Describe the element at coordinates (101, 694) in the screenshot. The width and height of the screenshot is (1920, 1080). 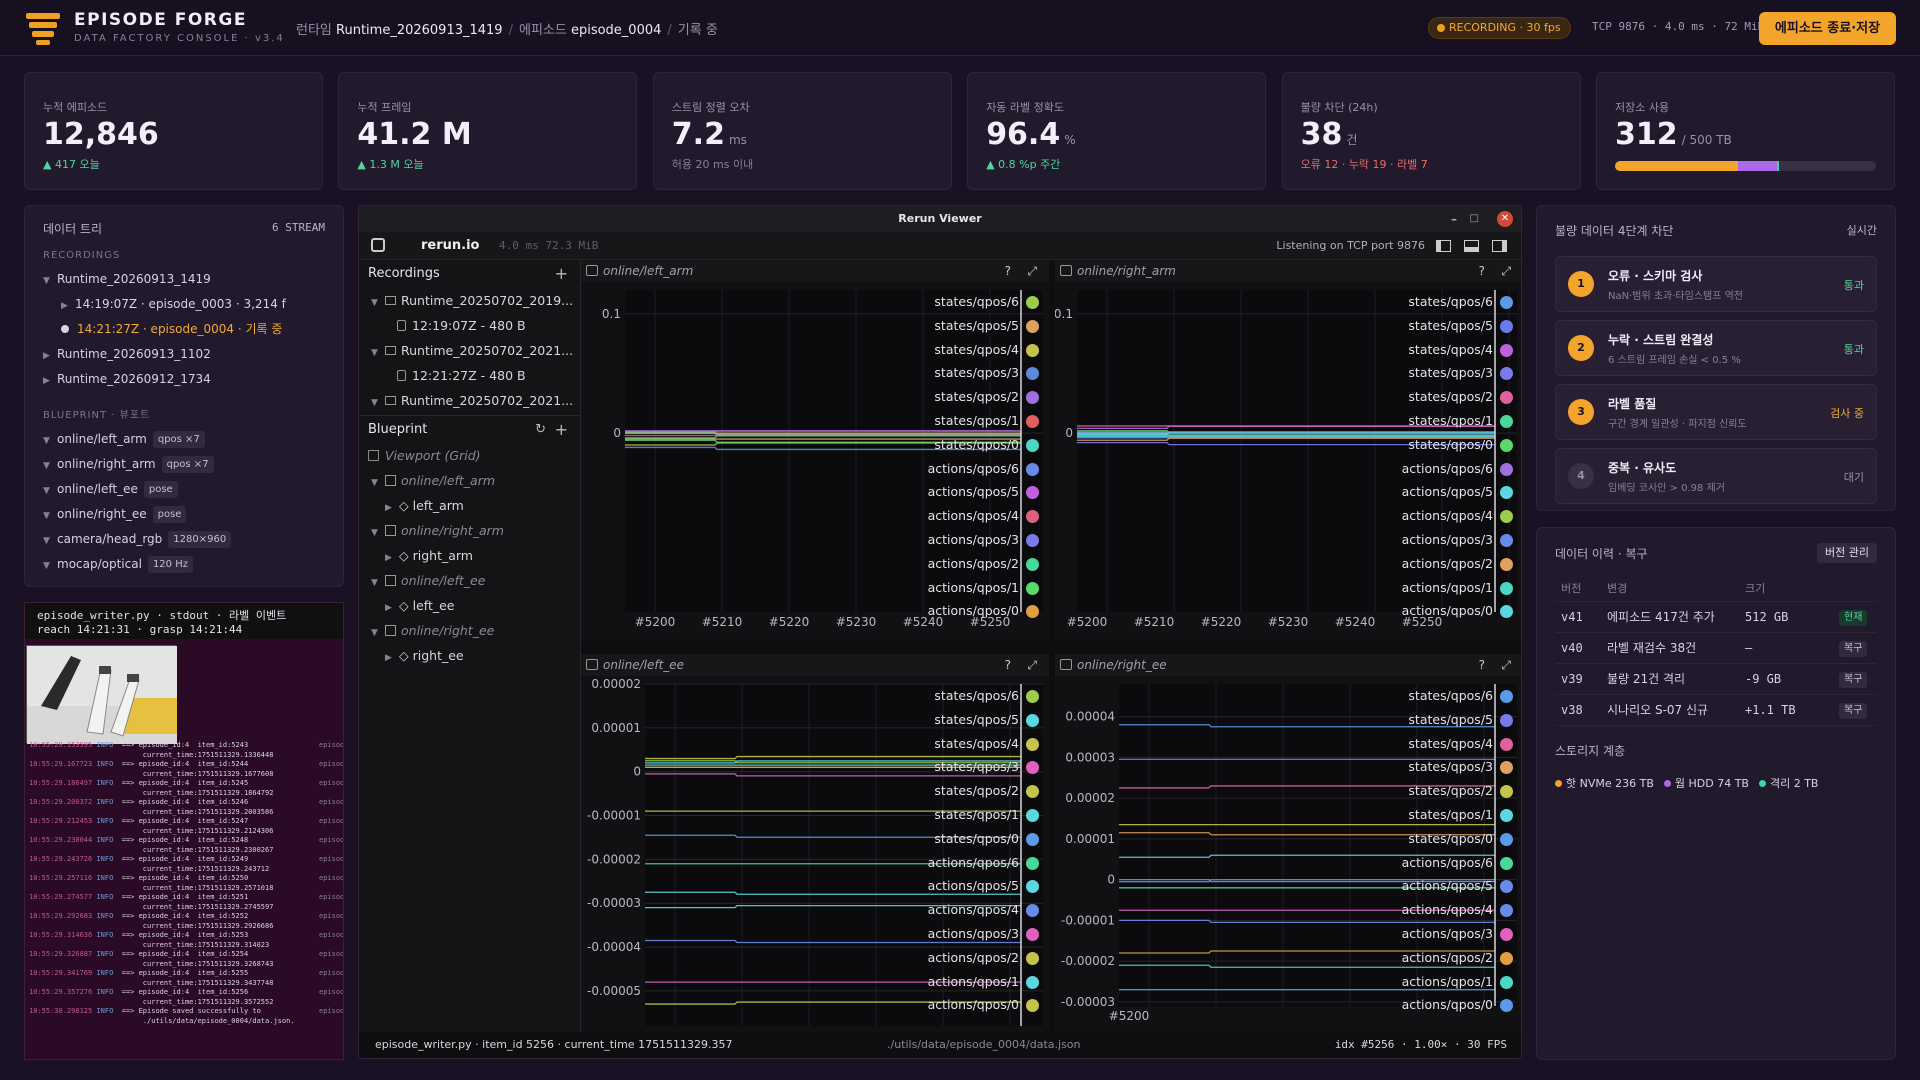
I see `camera-thumbnail` at that location.